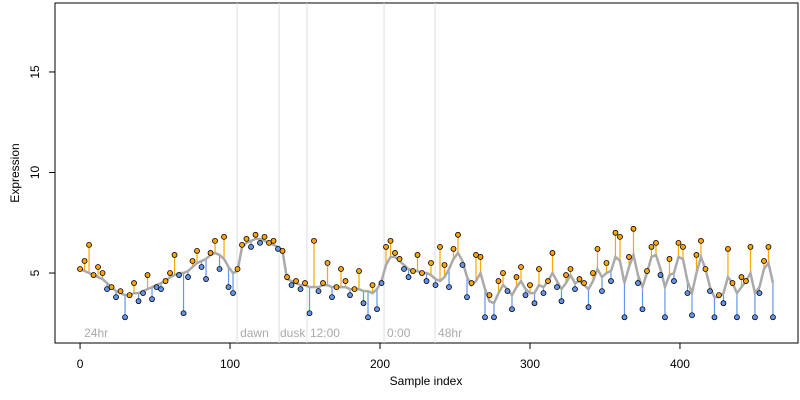 This screenshot has height=400, width=800. I want to click on y-tick-label: 10, so click(35, 173).